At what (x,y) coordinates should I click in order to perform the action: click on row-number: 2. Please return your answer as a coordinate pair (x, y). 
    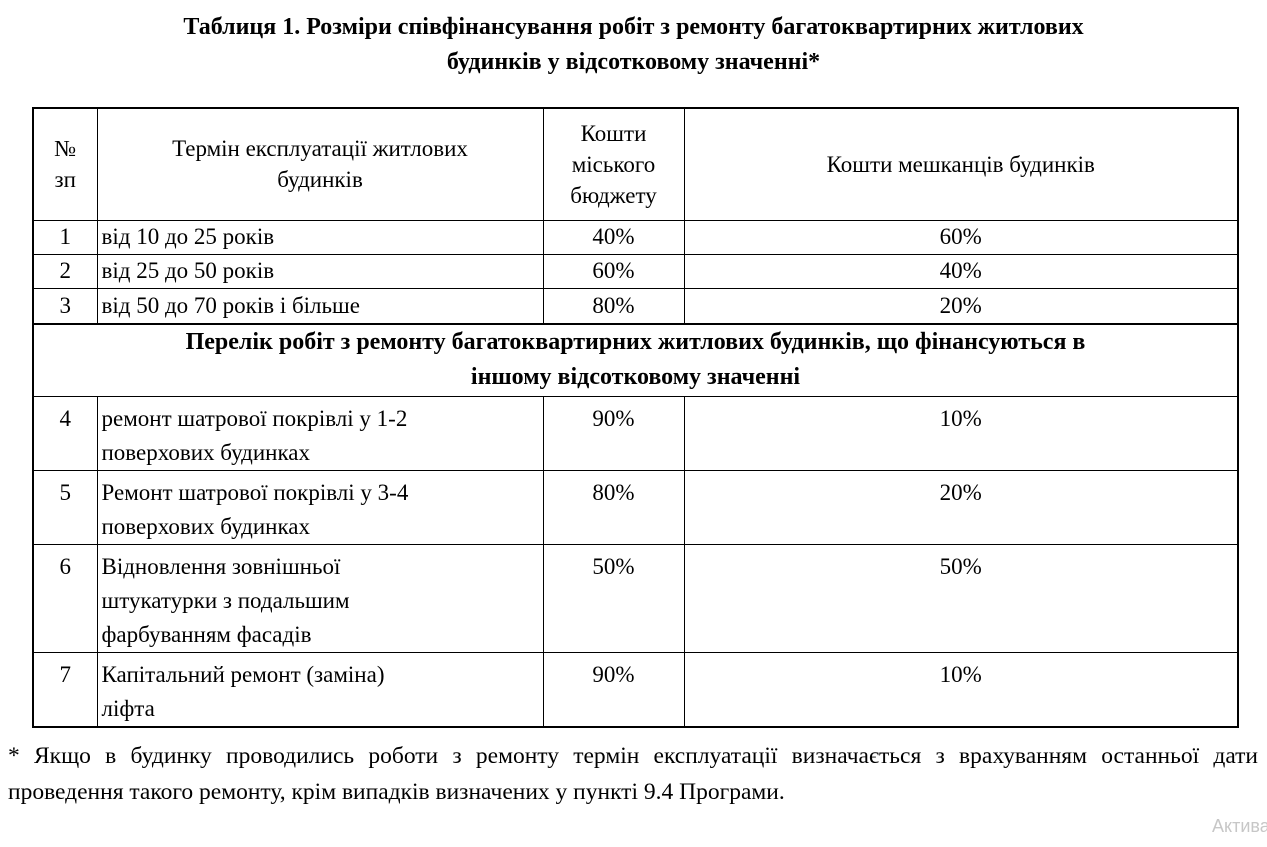
    Looking at the image, I should click on (65, 271).